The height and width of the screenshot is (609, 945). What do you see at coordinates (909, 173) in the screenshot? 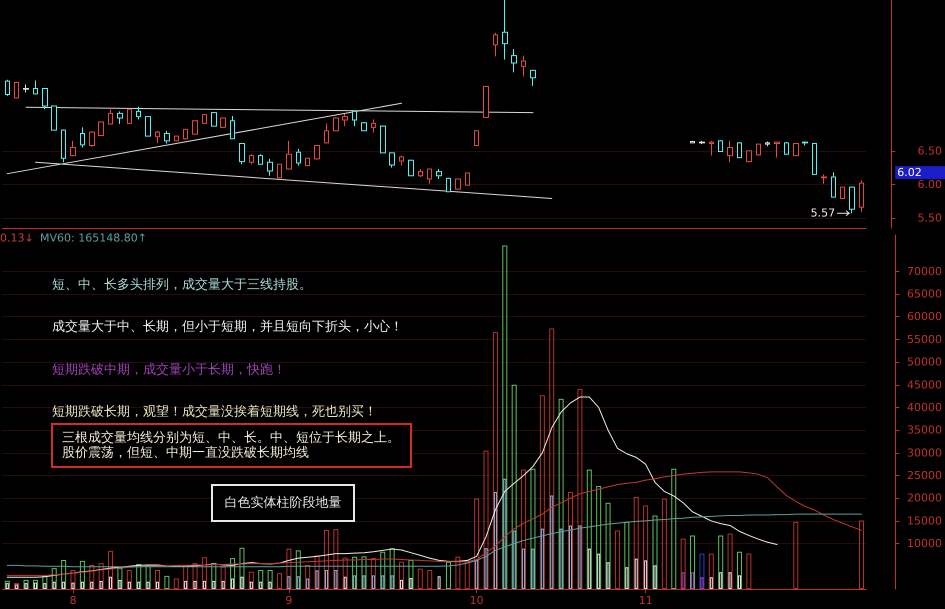
I see `text: 6.02` at bounding box center [909, 173].